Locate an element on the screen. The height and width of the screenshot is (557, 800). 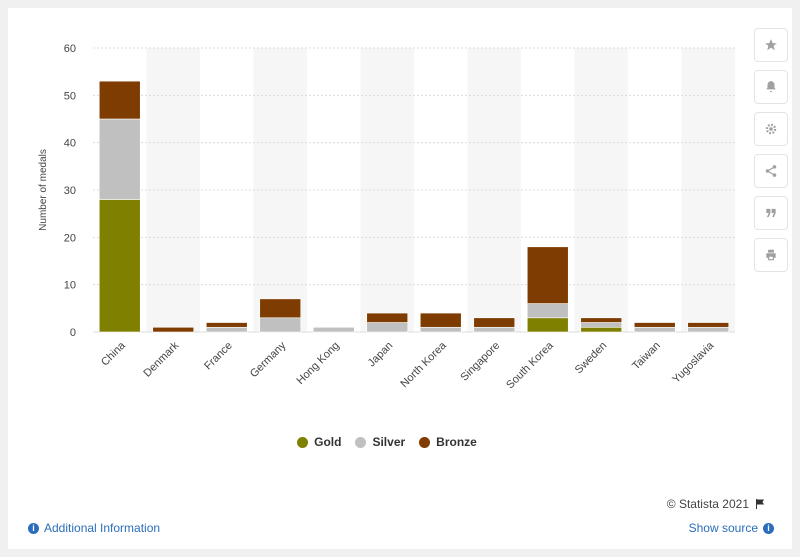
y-tick-label: 20 is located at coordinates (70, 238).